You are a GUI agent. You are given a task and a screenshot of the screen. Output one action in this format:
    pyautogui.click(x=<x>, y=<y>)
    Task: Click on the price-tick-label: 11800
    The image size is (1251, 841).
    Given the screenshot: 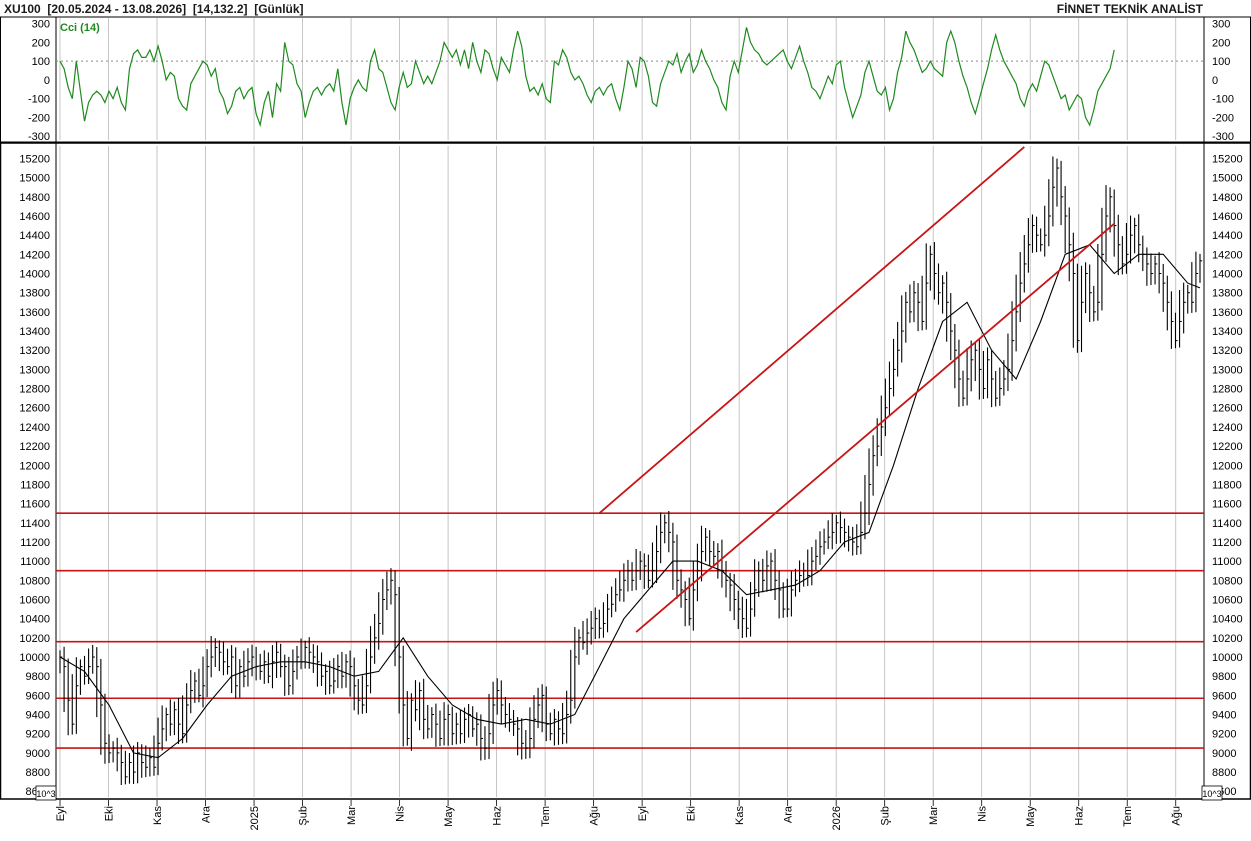 What is the action you would take?
    pyautogui.click(x=35, y=485)
    